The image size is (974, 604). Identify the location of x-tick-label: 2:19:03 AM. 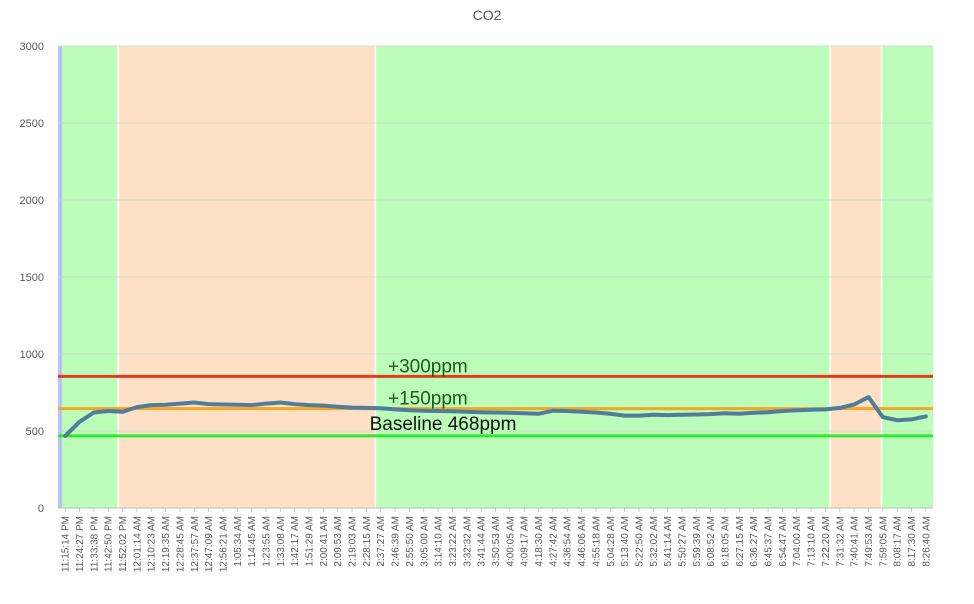
(353, 541).